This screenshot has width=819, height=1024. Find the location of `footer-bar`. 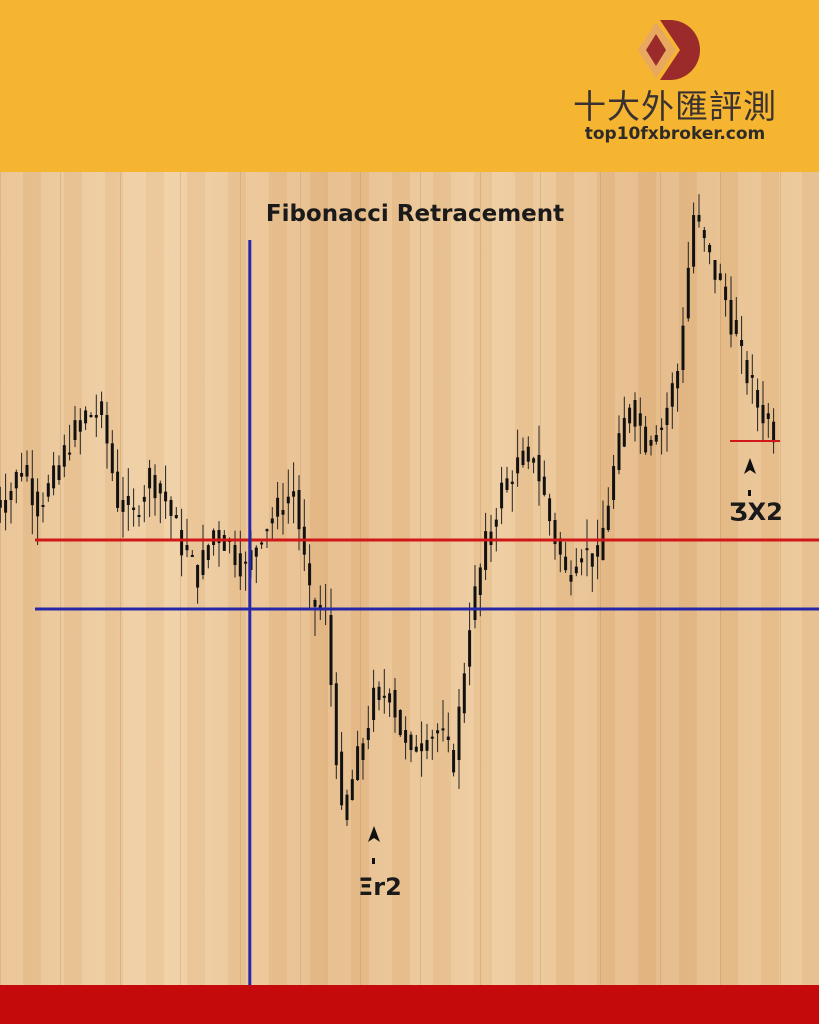

footer-bar is located at coordinates (409, 1004).